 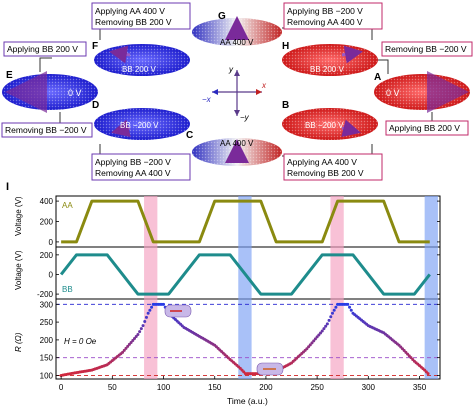 What do you see at coordinates (47, 304) in the screenshot?
I see `ytick-label: 300` at bounding box center [47, 304].